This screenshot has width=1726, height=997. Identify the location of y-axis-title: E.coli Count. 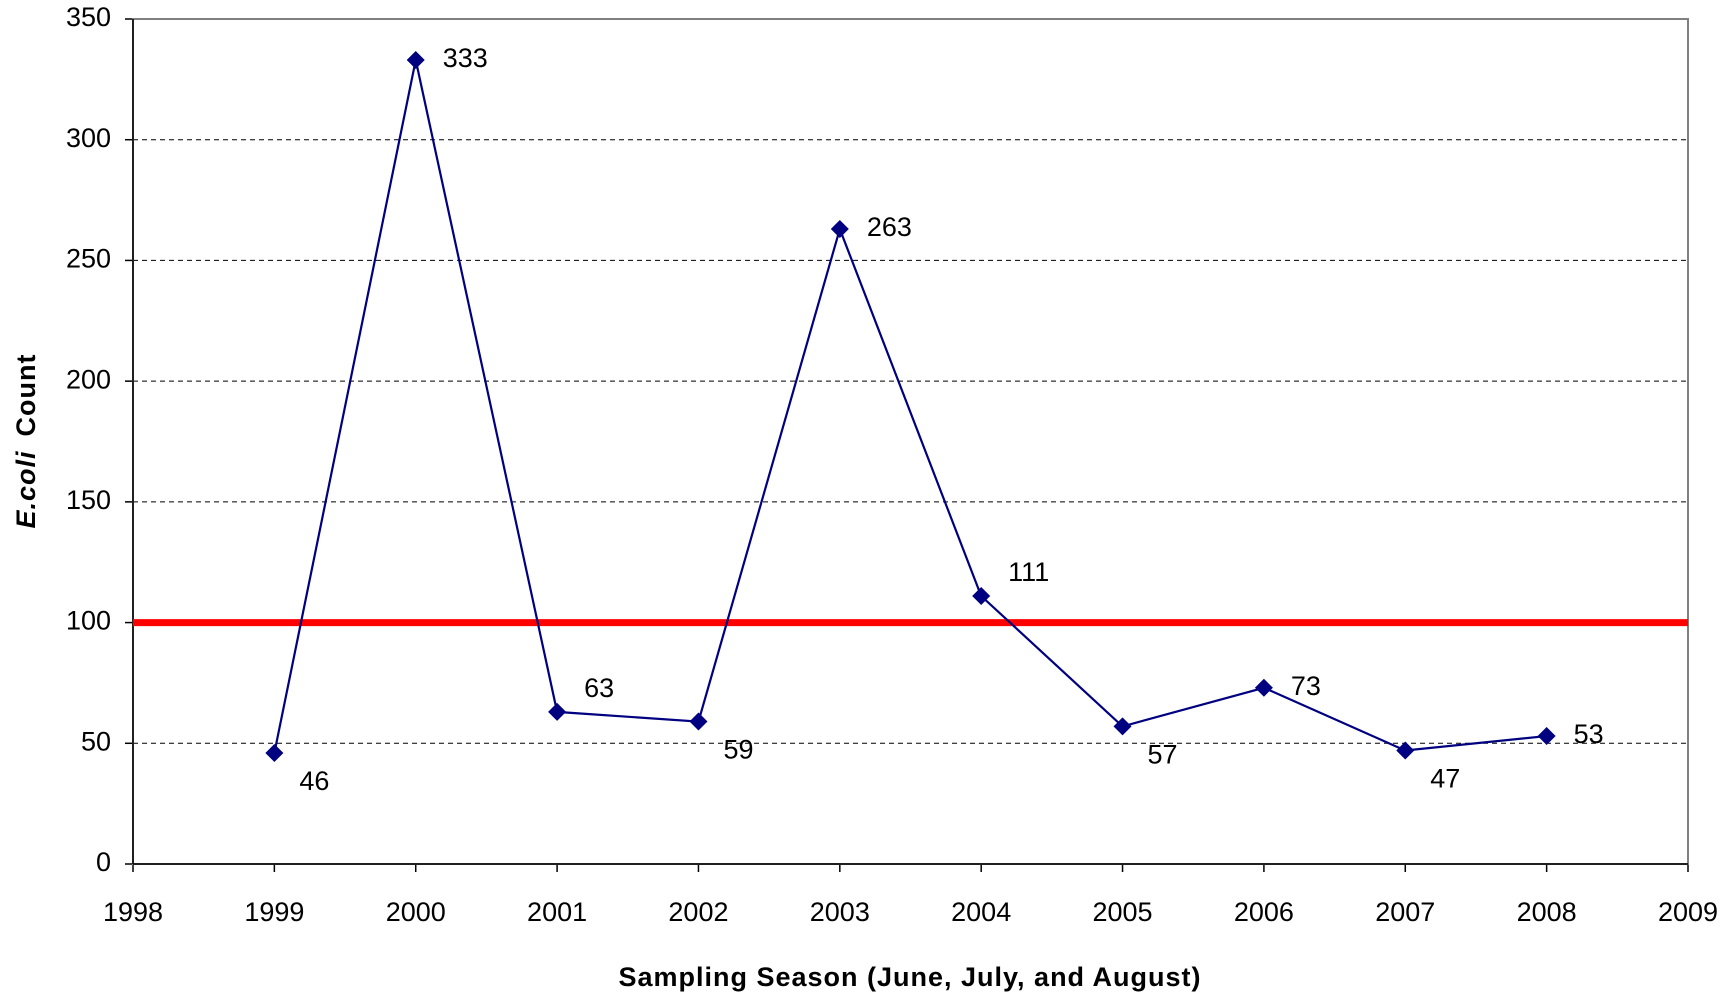
(26, 441).